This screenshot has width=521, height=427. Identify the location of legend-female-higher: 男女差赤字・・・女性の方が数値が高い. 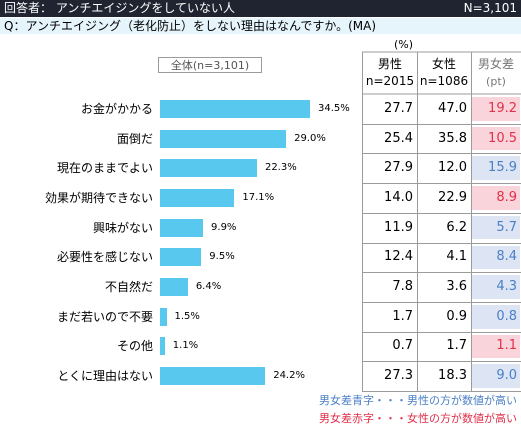
(418, 418).